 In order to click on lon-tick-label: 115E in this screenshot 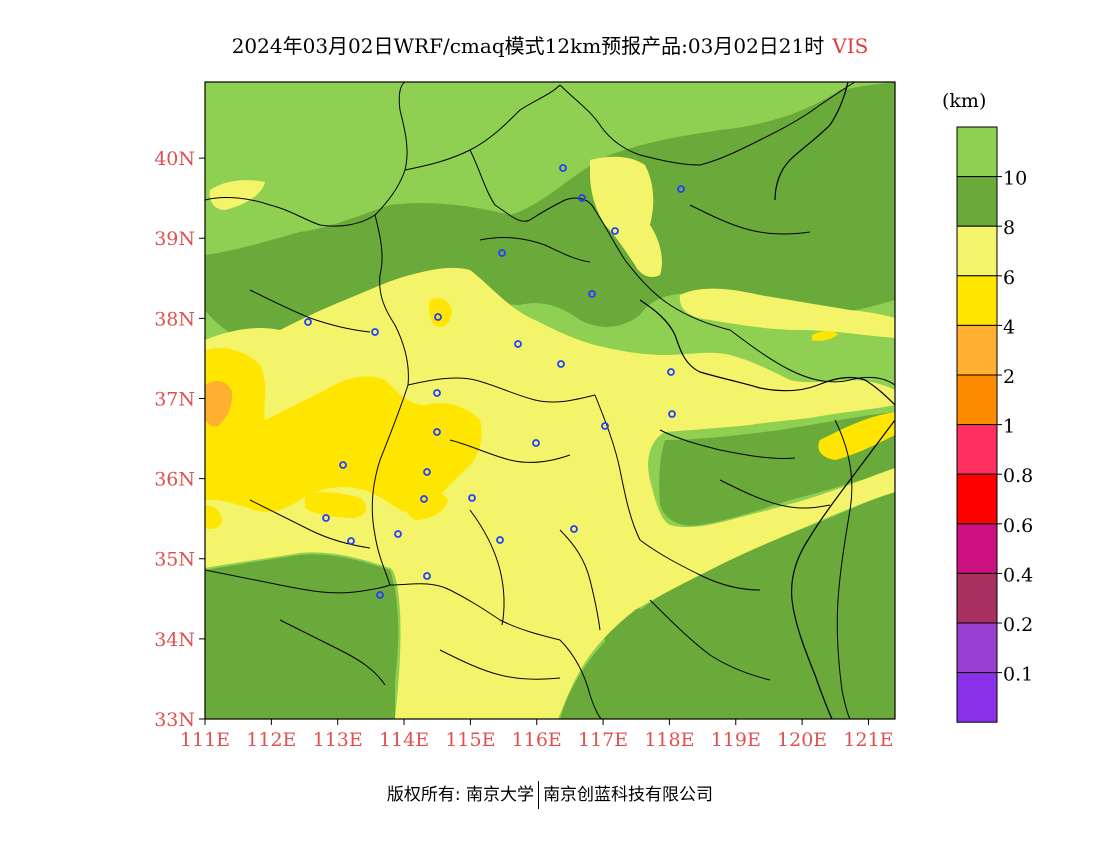, I will do `click(470, 740)`.